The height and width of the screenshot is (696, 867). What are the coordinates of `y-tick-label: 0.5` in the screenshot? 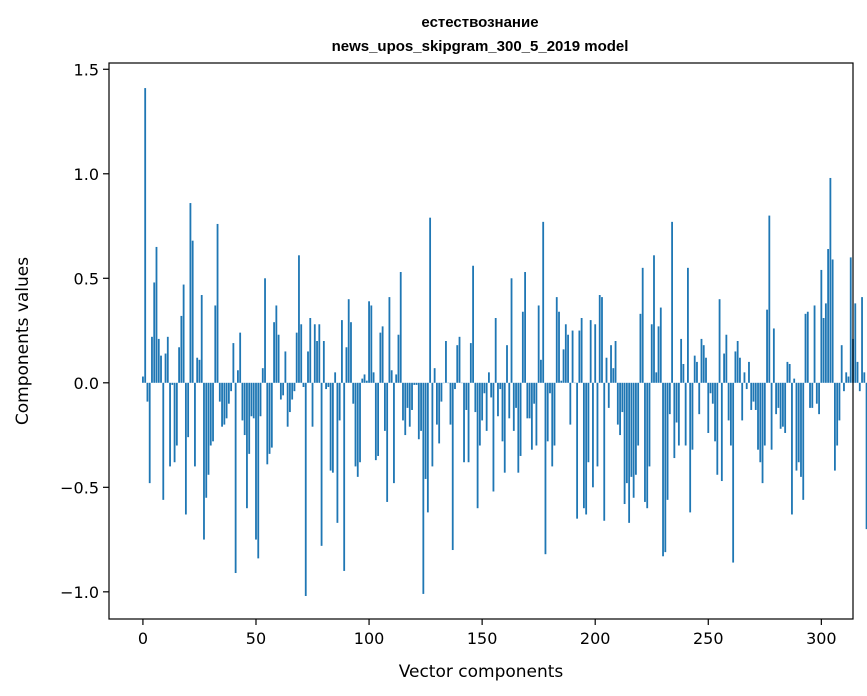 It's located at (86, 278).